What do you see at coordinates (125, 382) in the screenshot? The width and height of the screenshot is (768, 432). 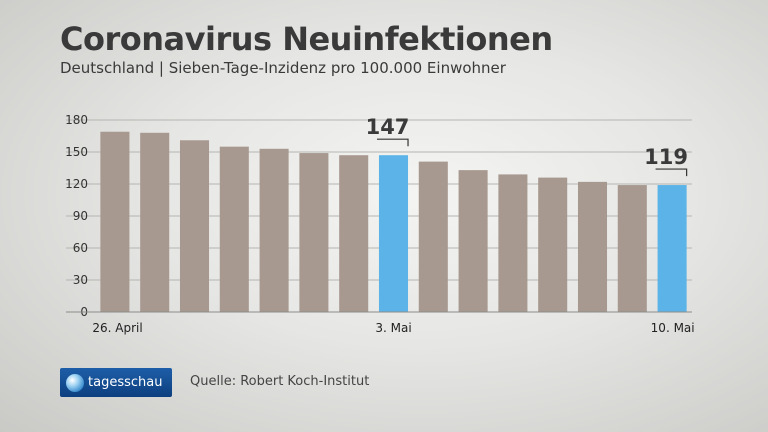 I see `logo-text: tagesschau` at bounding box center [125, 382].